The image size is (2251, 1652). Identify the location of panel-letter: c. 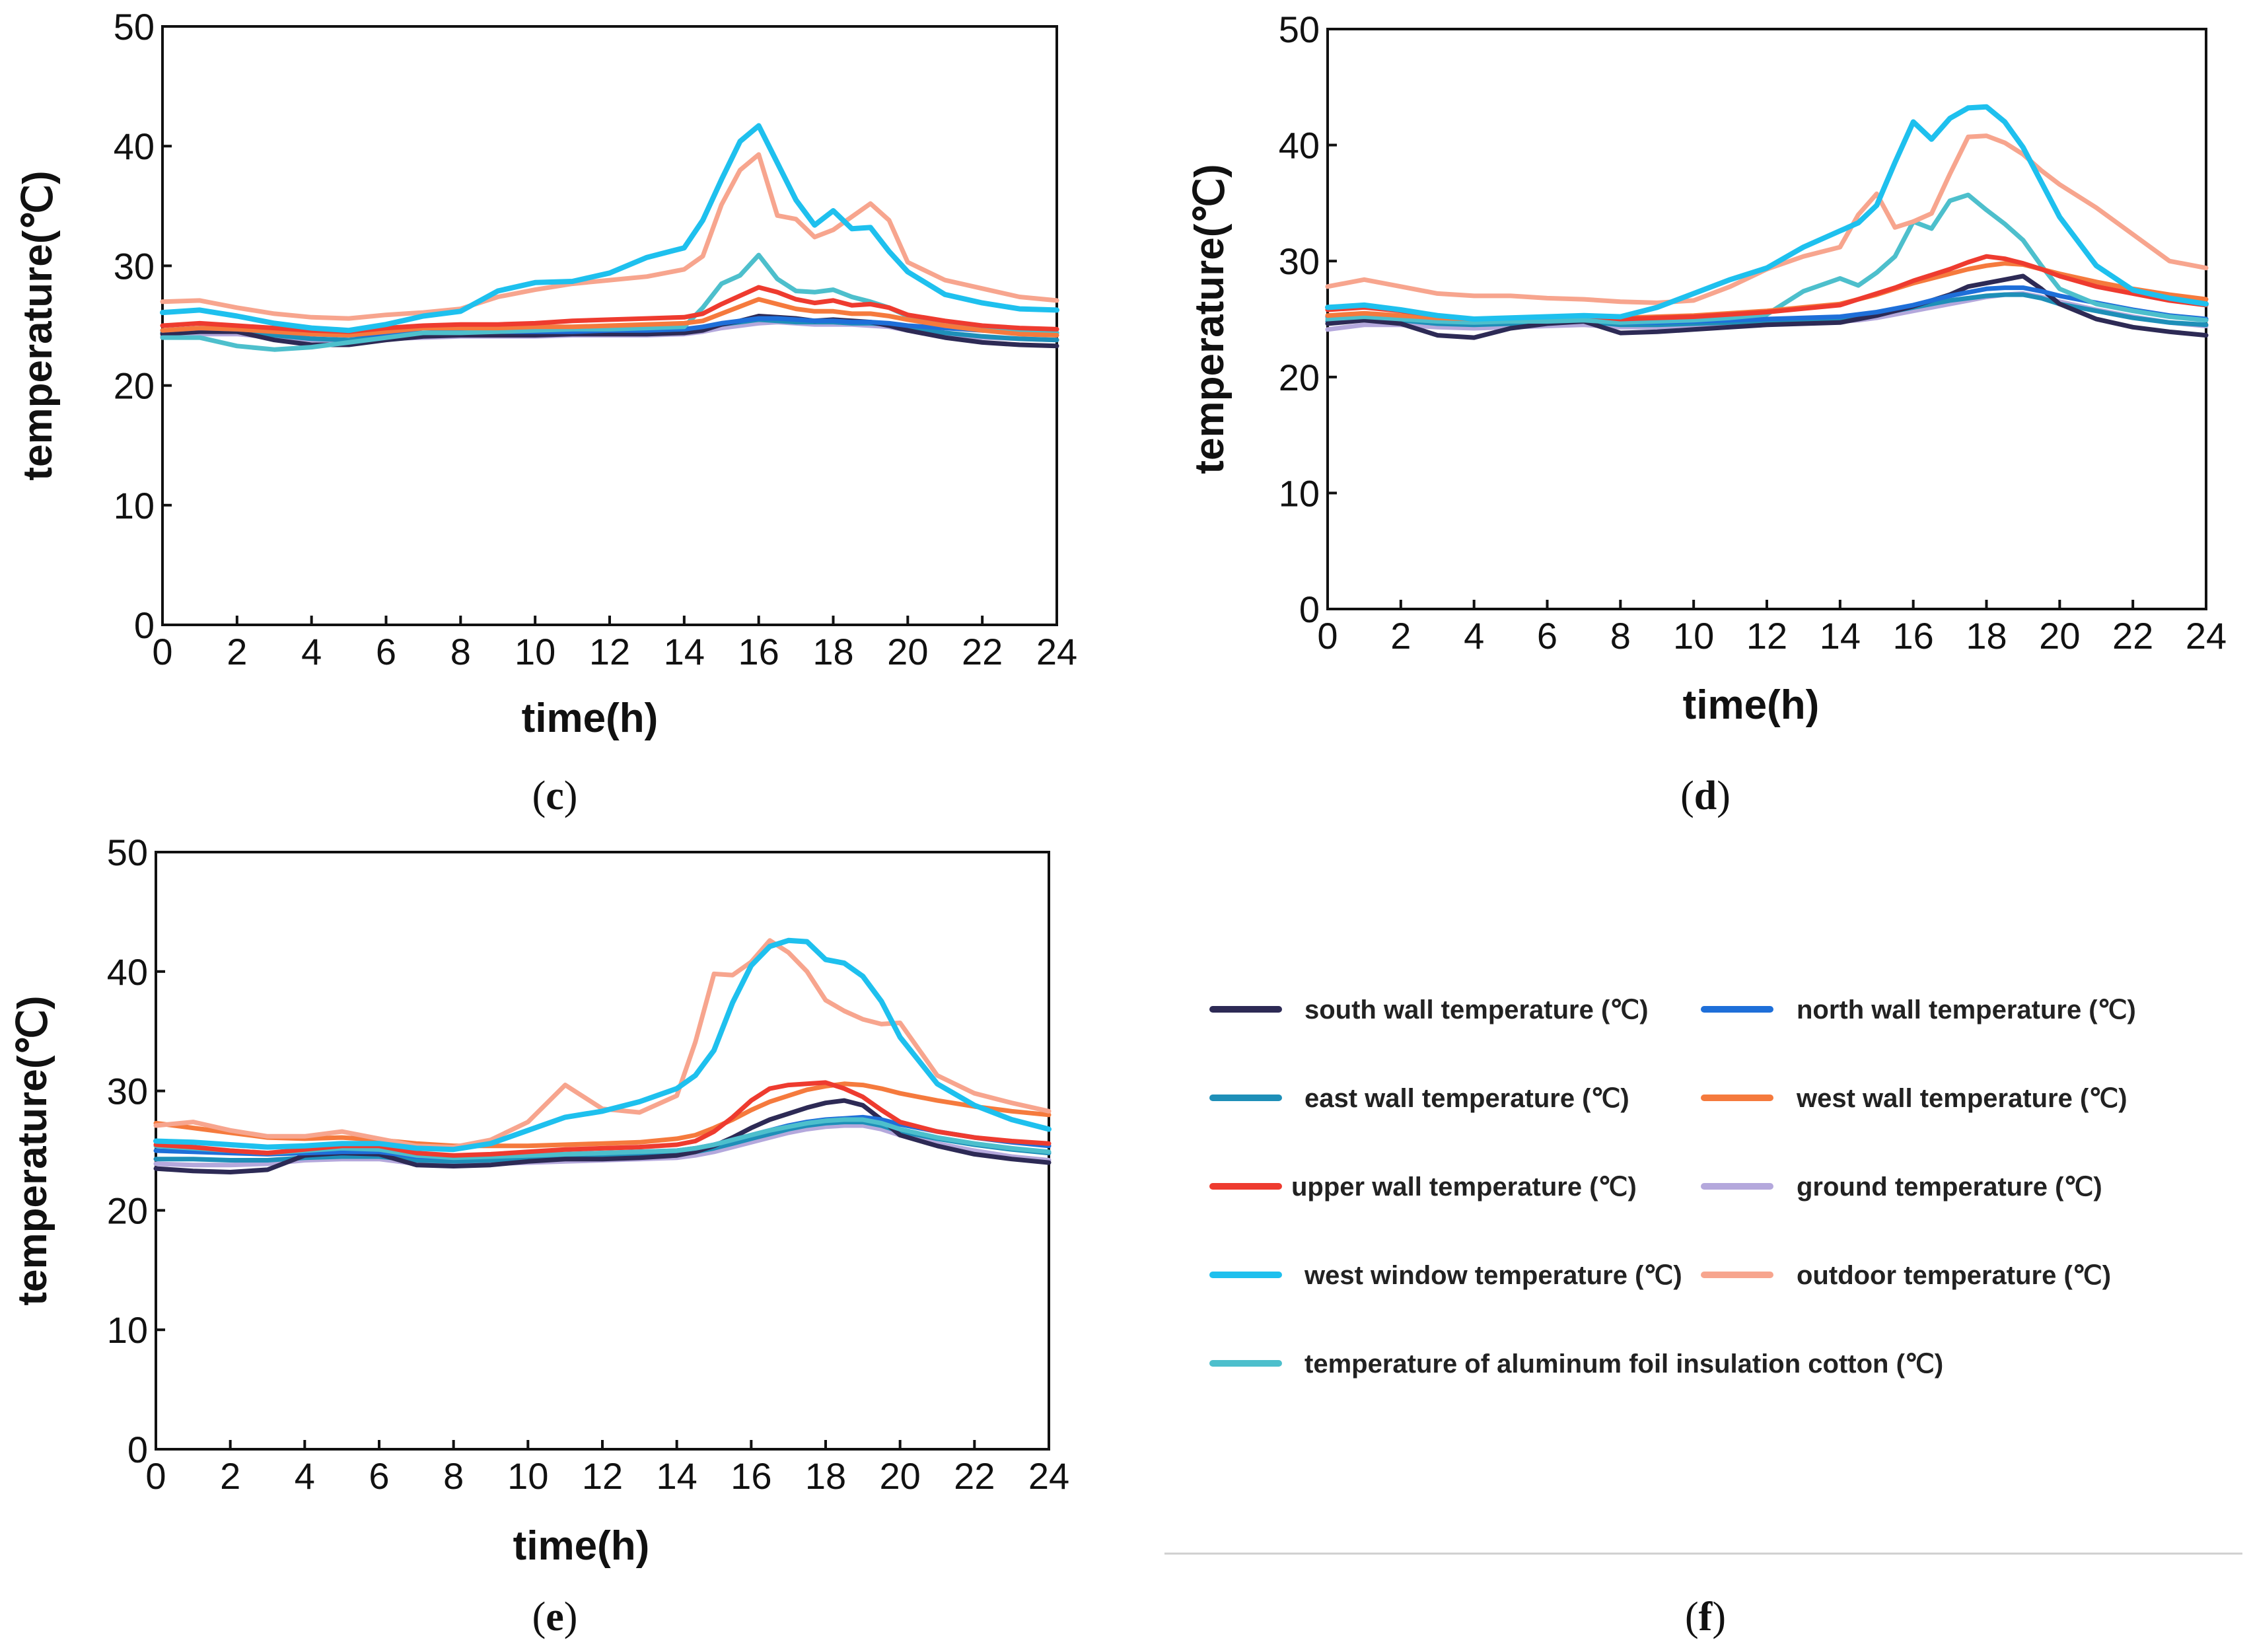
(555, 796).